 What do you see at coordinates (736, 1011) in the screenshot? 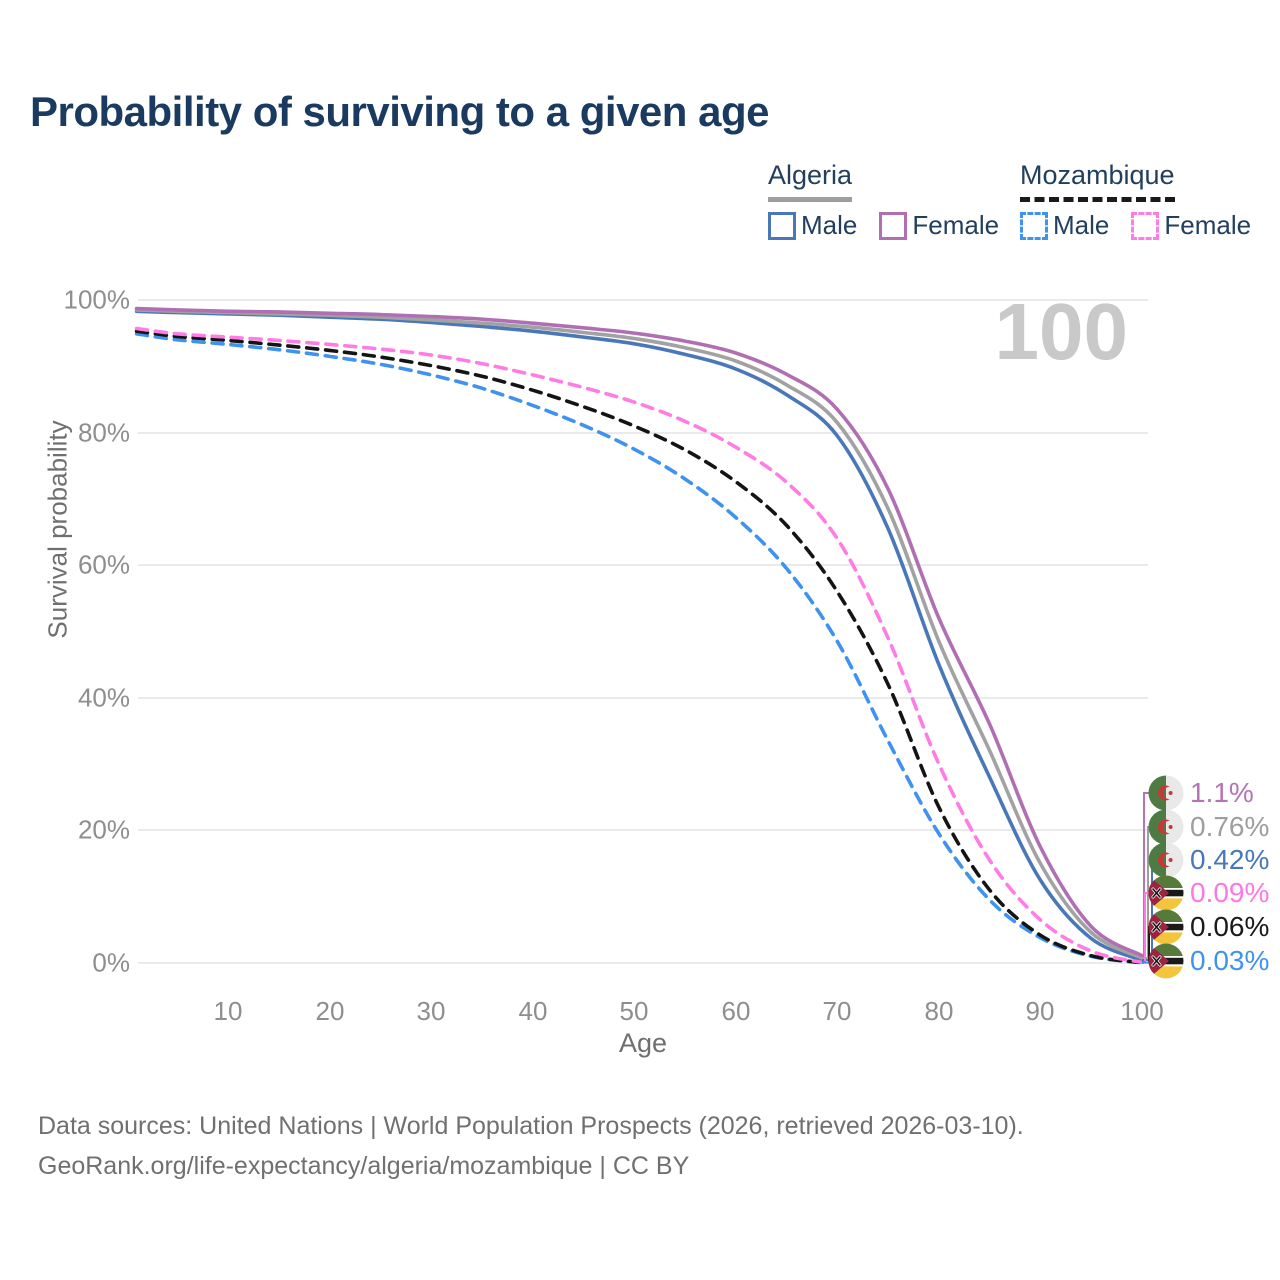
I see `x-tick-60: 60` at bounding box center [736, 1011].